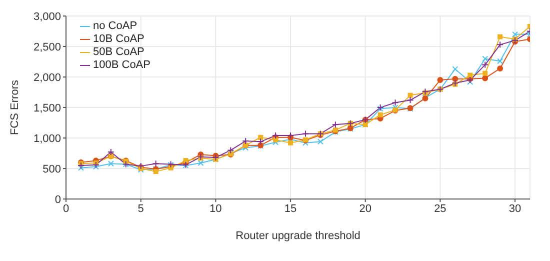 This screenshot has width=550, height=261. Describe the element at coordinates (118, 52) in the screenshot. I see `legend-label: 50B CoAP` at that location.